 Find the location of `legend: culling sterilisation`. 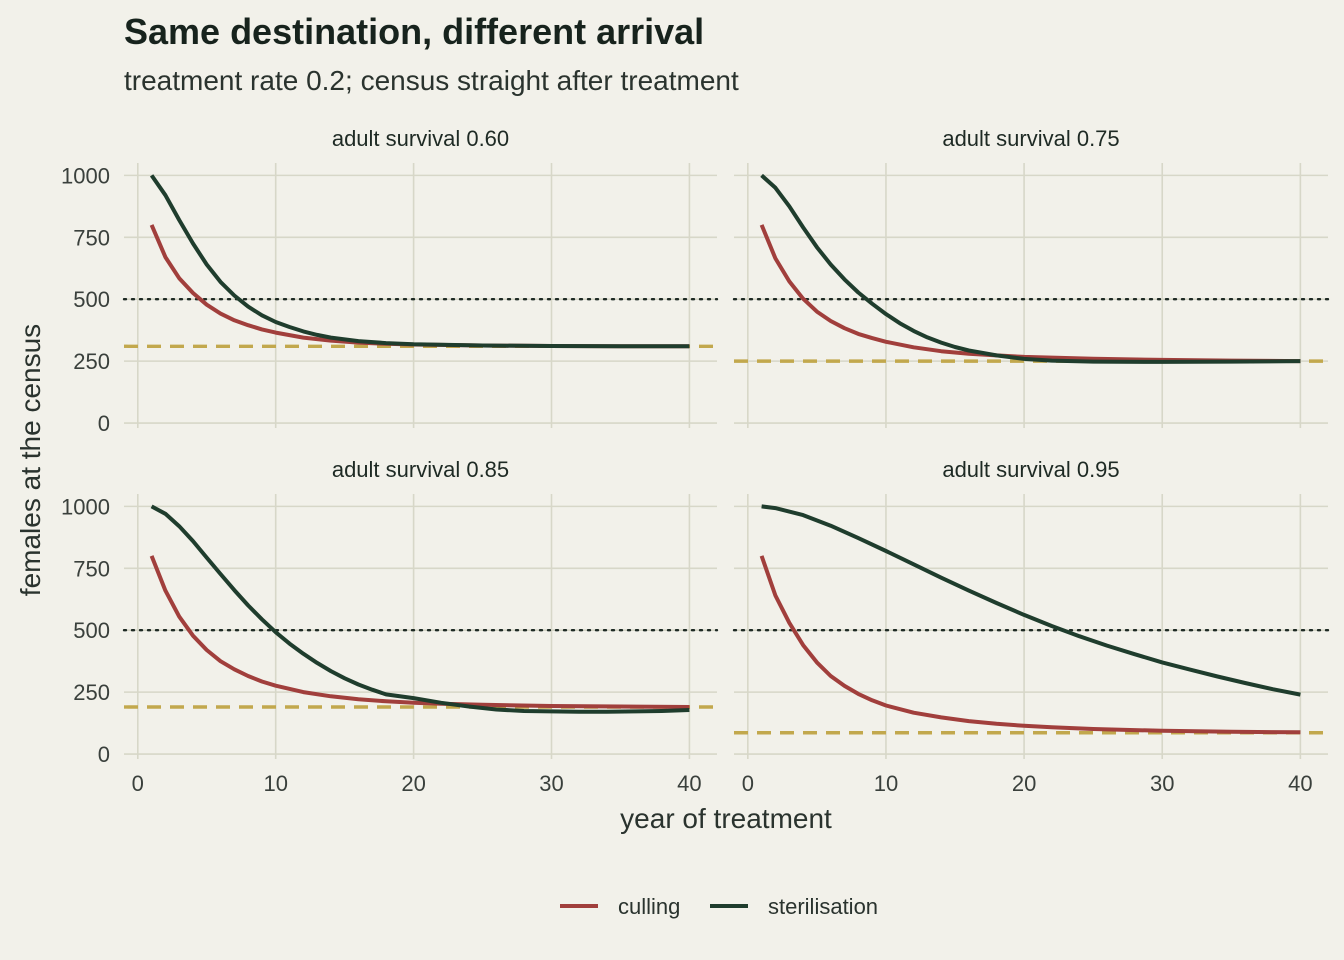

legend: culling sterilisation is located at coordinates (719, 906).